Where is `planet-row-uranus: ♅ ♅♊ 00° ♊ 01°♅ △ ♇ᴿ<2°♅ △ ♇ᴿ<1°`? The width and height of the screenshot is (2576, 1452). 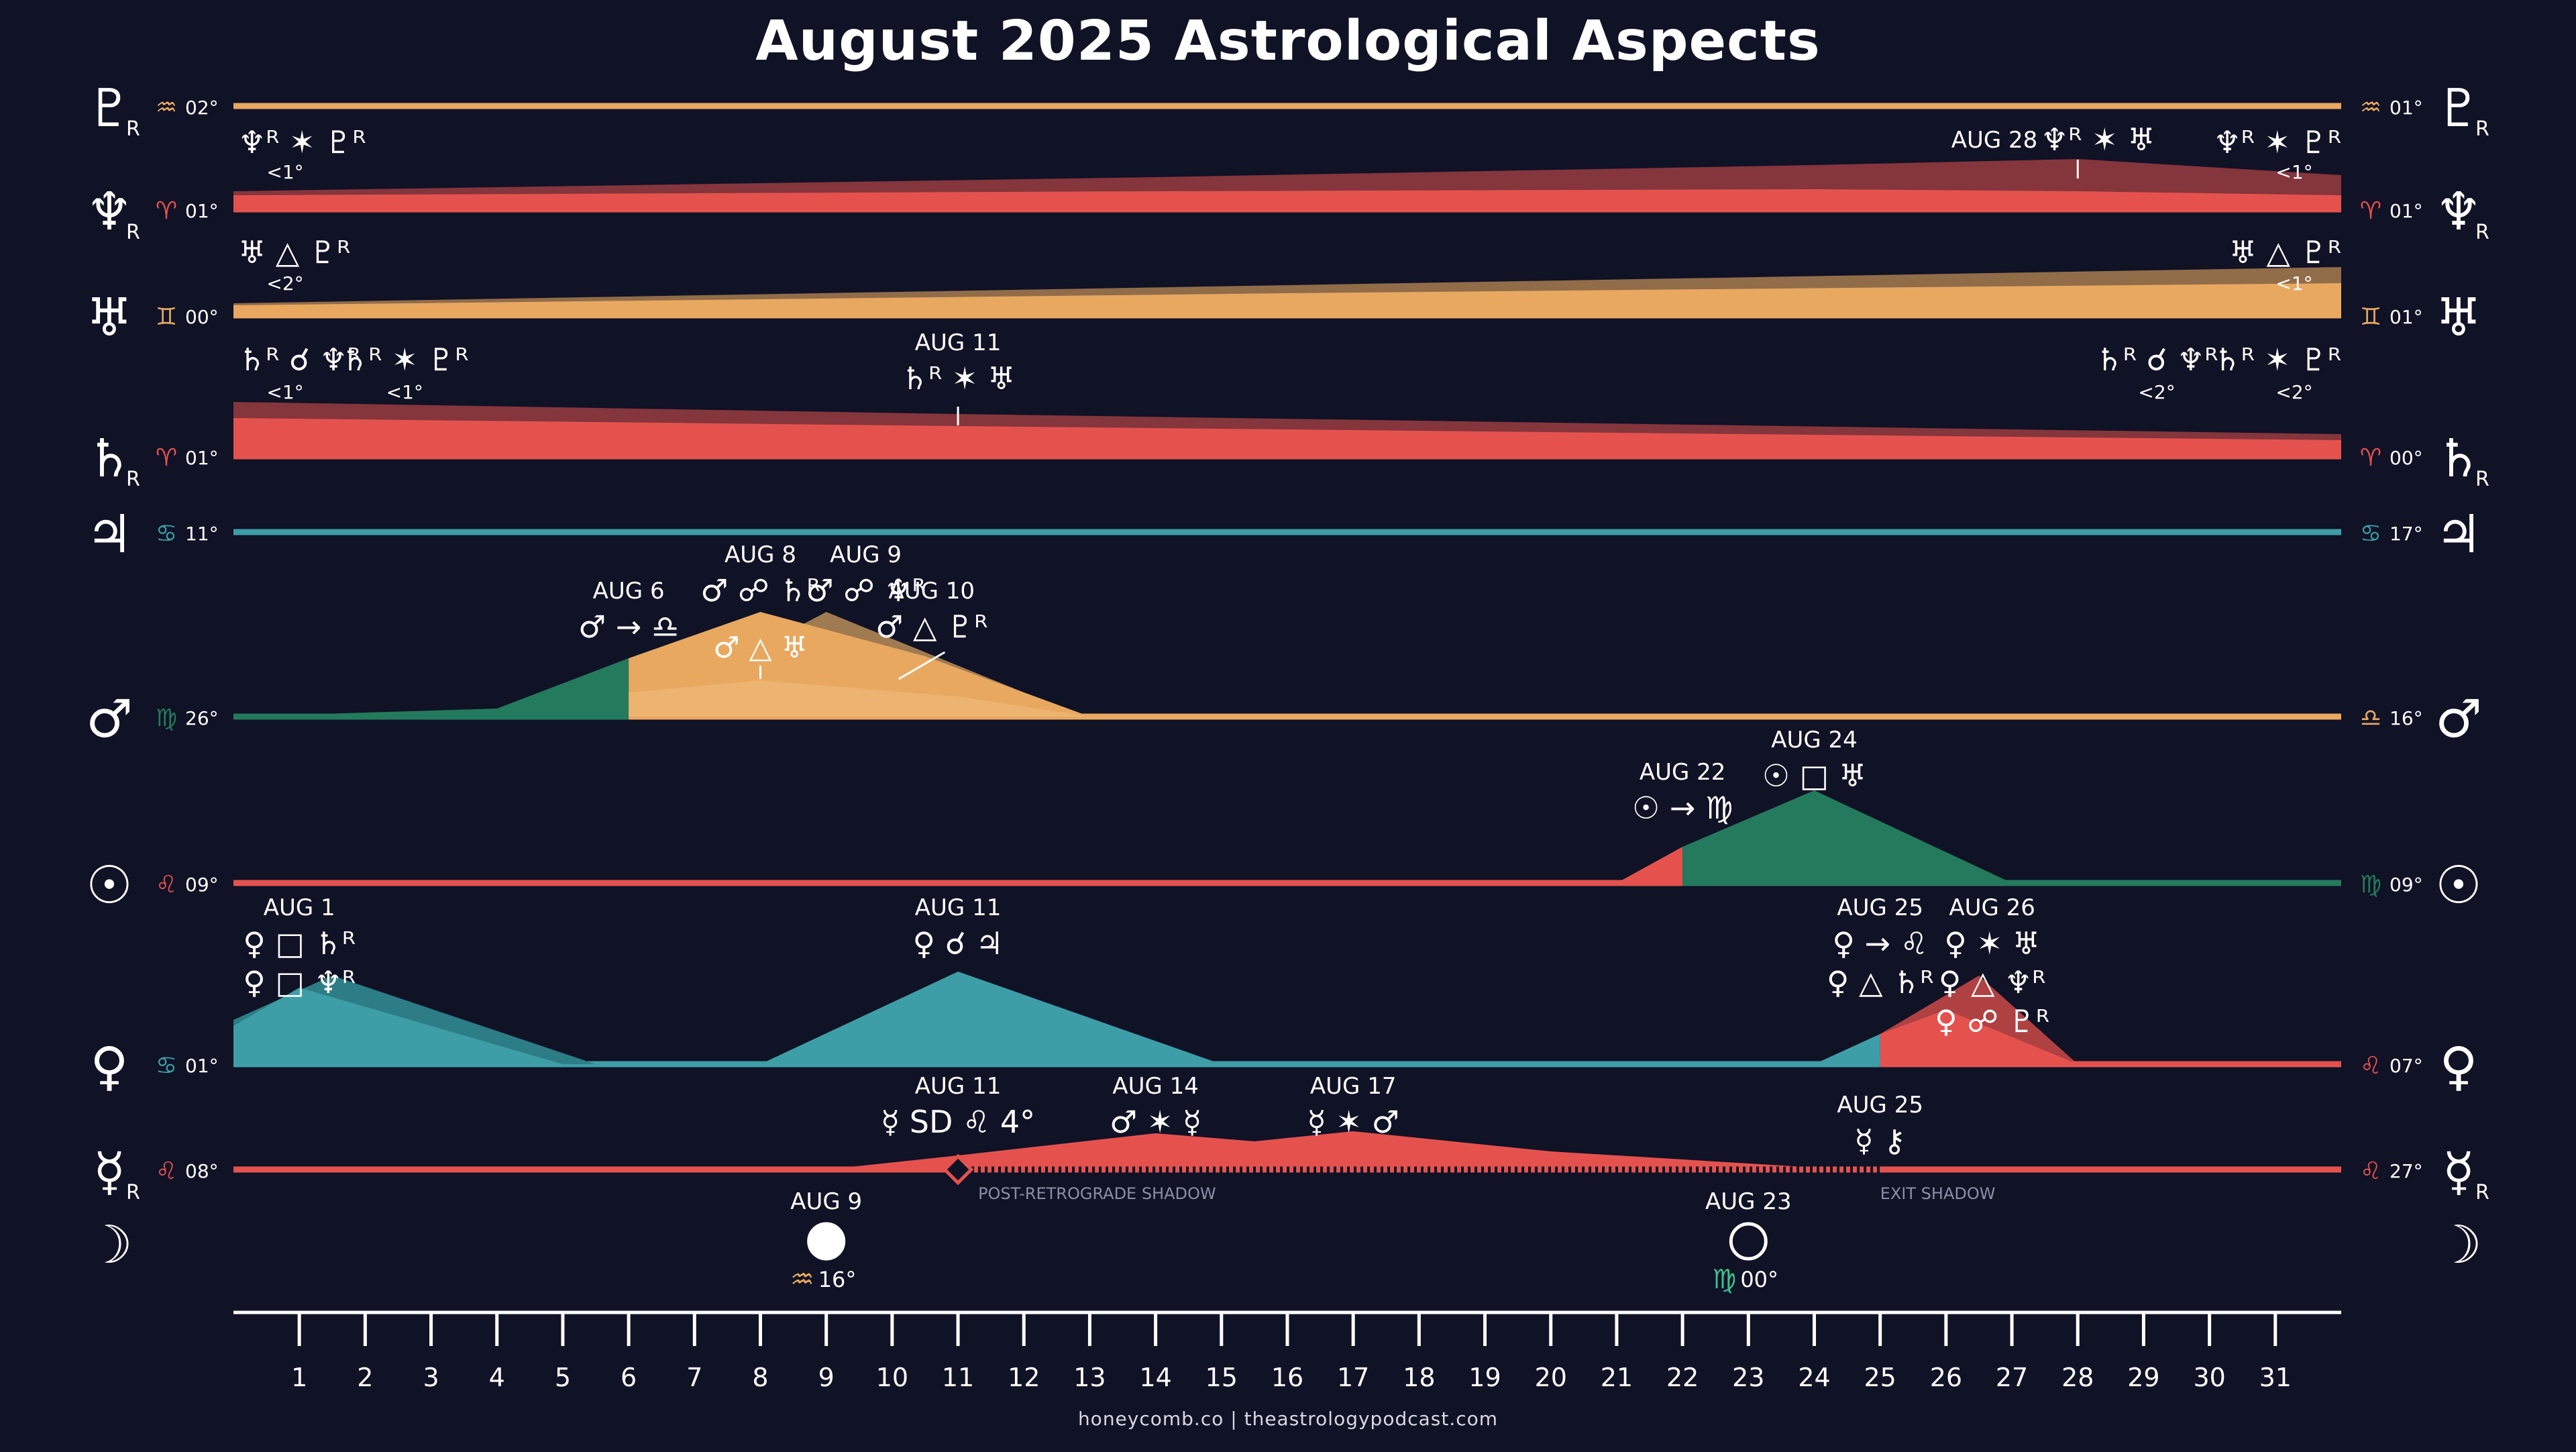
planet-row-uranus: ♅ ♅♊ 00° ♊ 01°♅ △ ♇ᴿ<2°♅ △ ♇ᴿ<1° is located at coordinates (1284, 291).